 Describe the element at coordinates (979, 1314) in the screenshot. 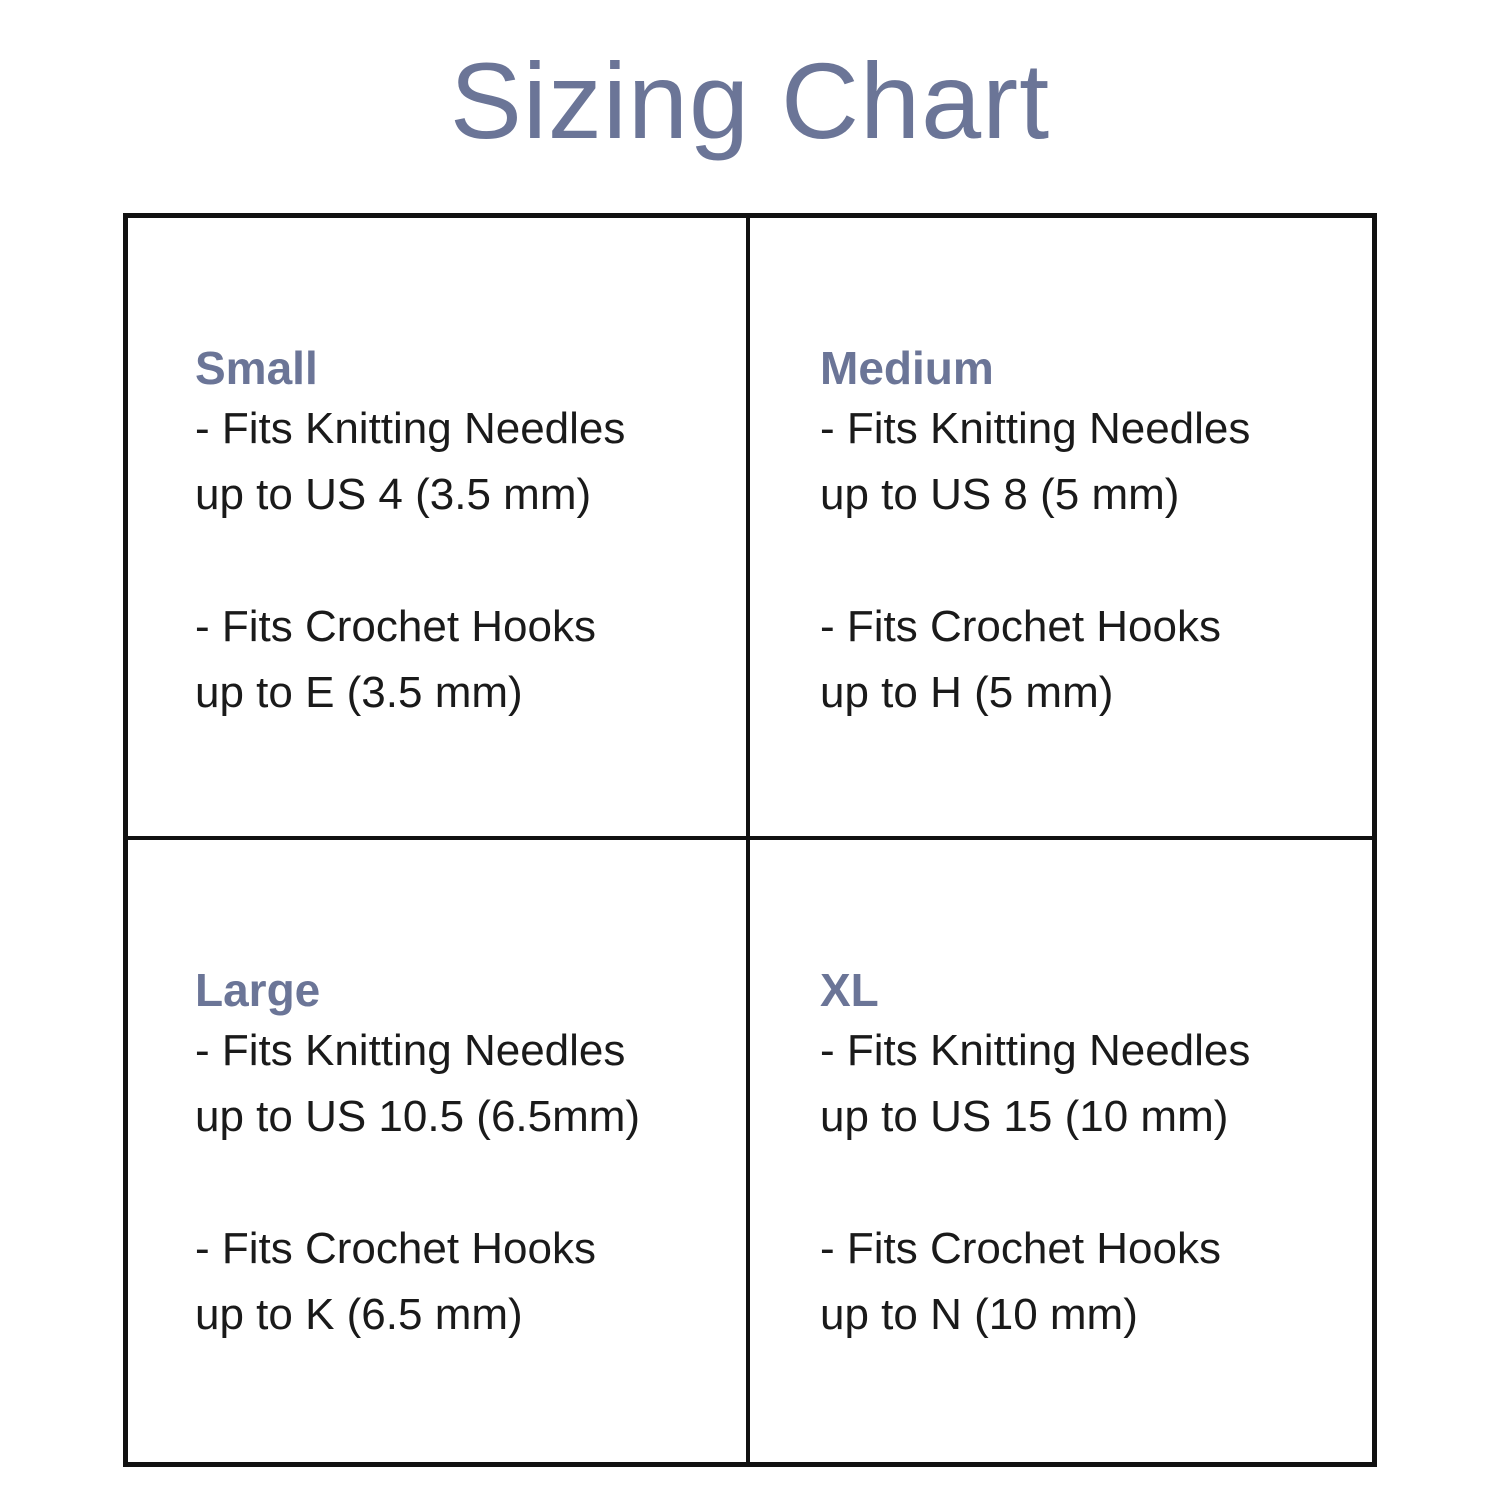

I see `hooks-size: up to N (10 mm)` at that location.